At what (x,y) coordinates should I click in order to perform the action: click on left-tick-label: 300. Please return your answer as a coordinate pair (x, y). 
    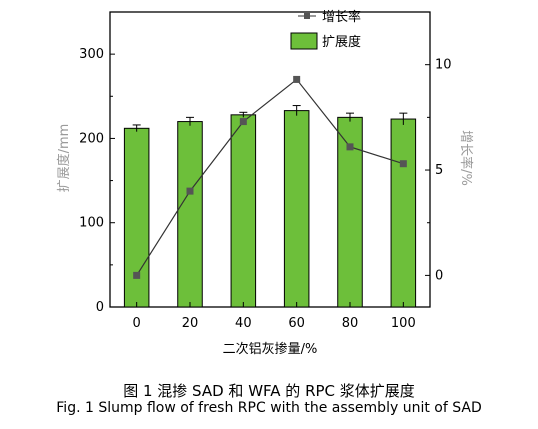
    Looking at the image, I should click on (91, 54).